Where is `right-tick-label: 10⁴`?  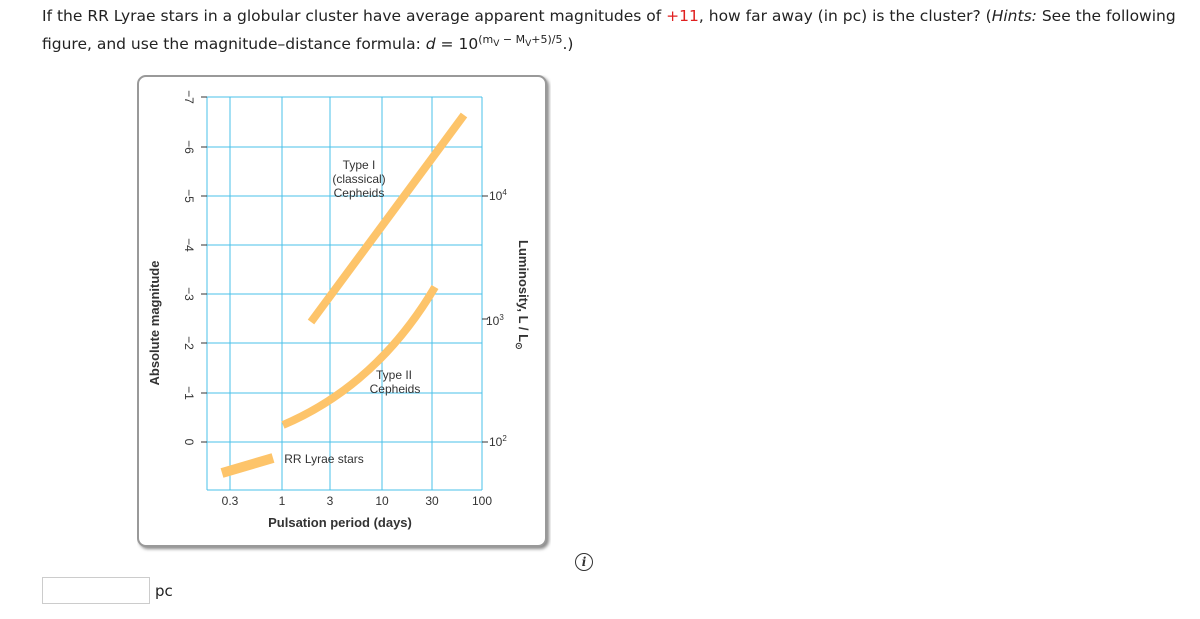 right-tick-label: 10⁴ is located at coordinates (498, 195).